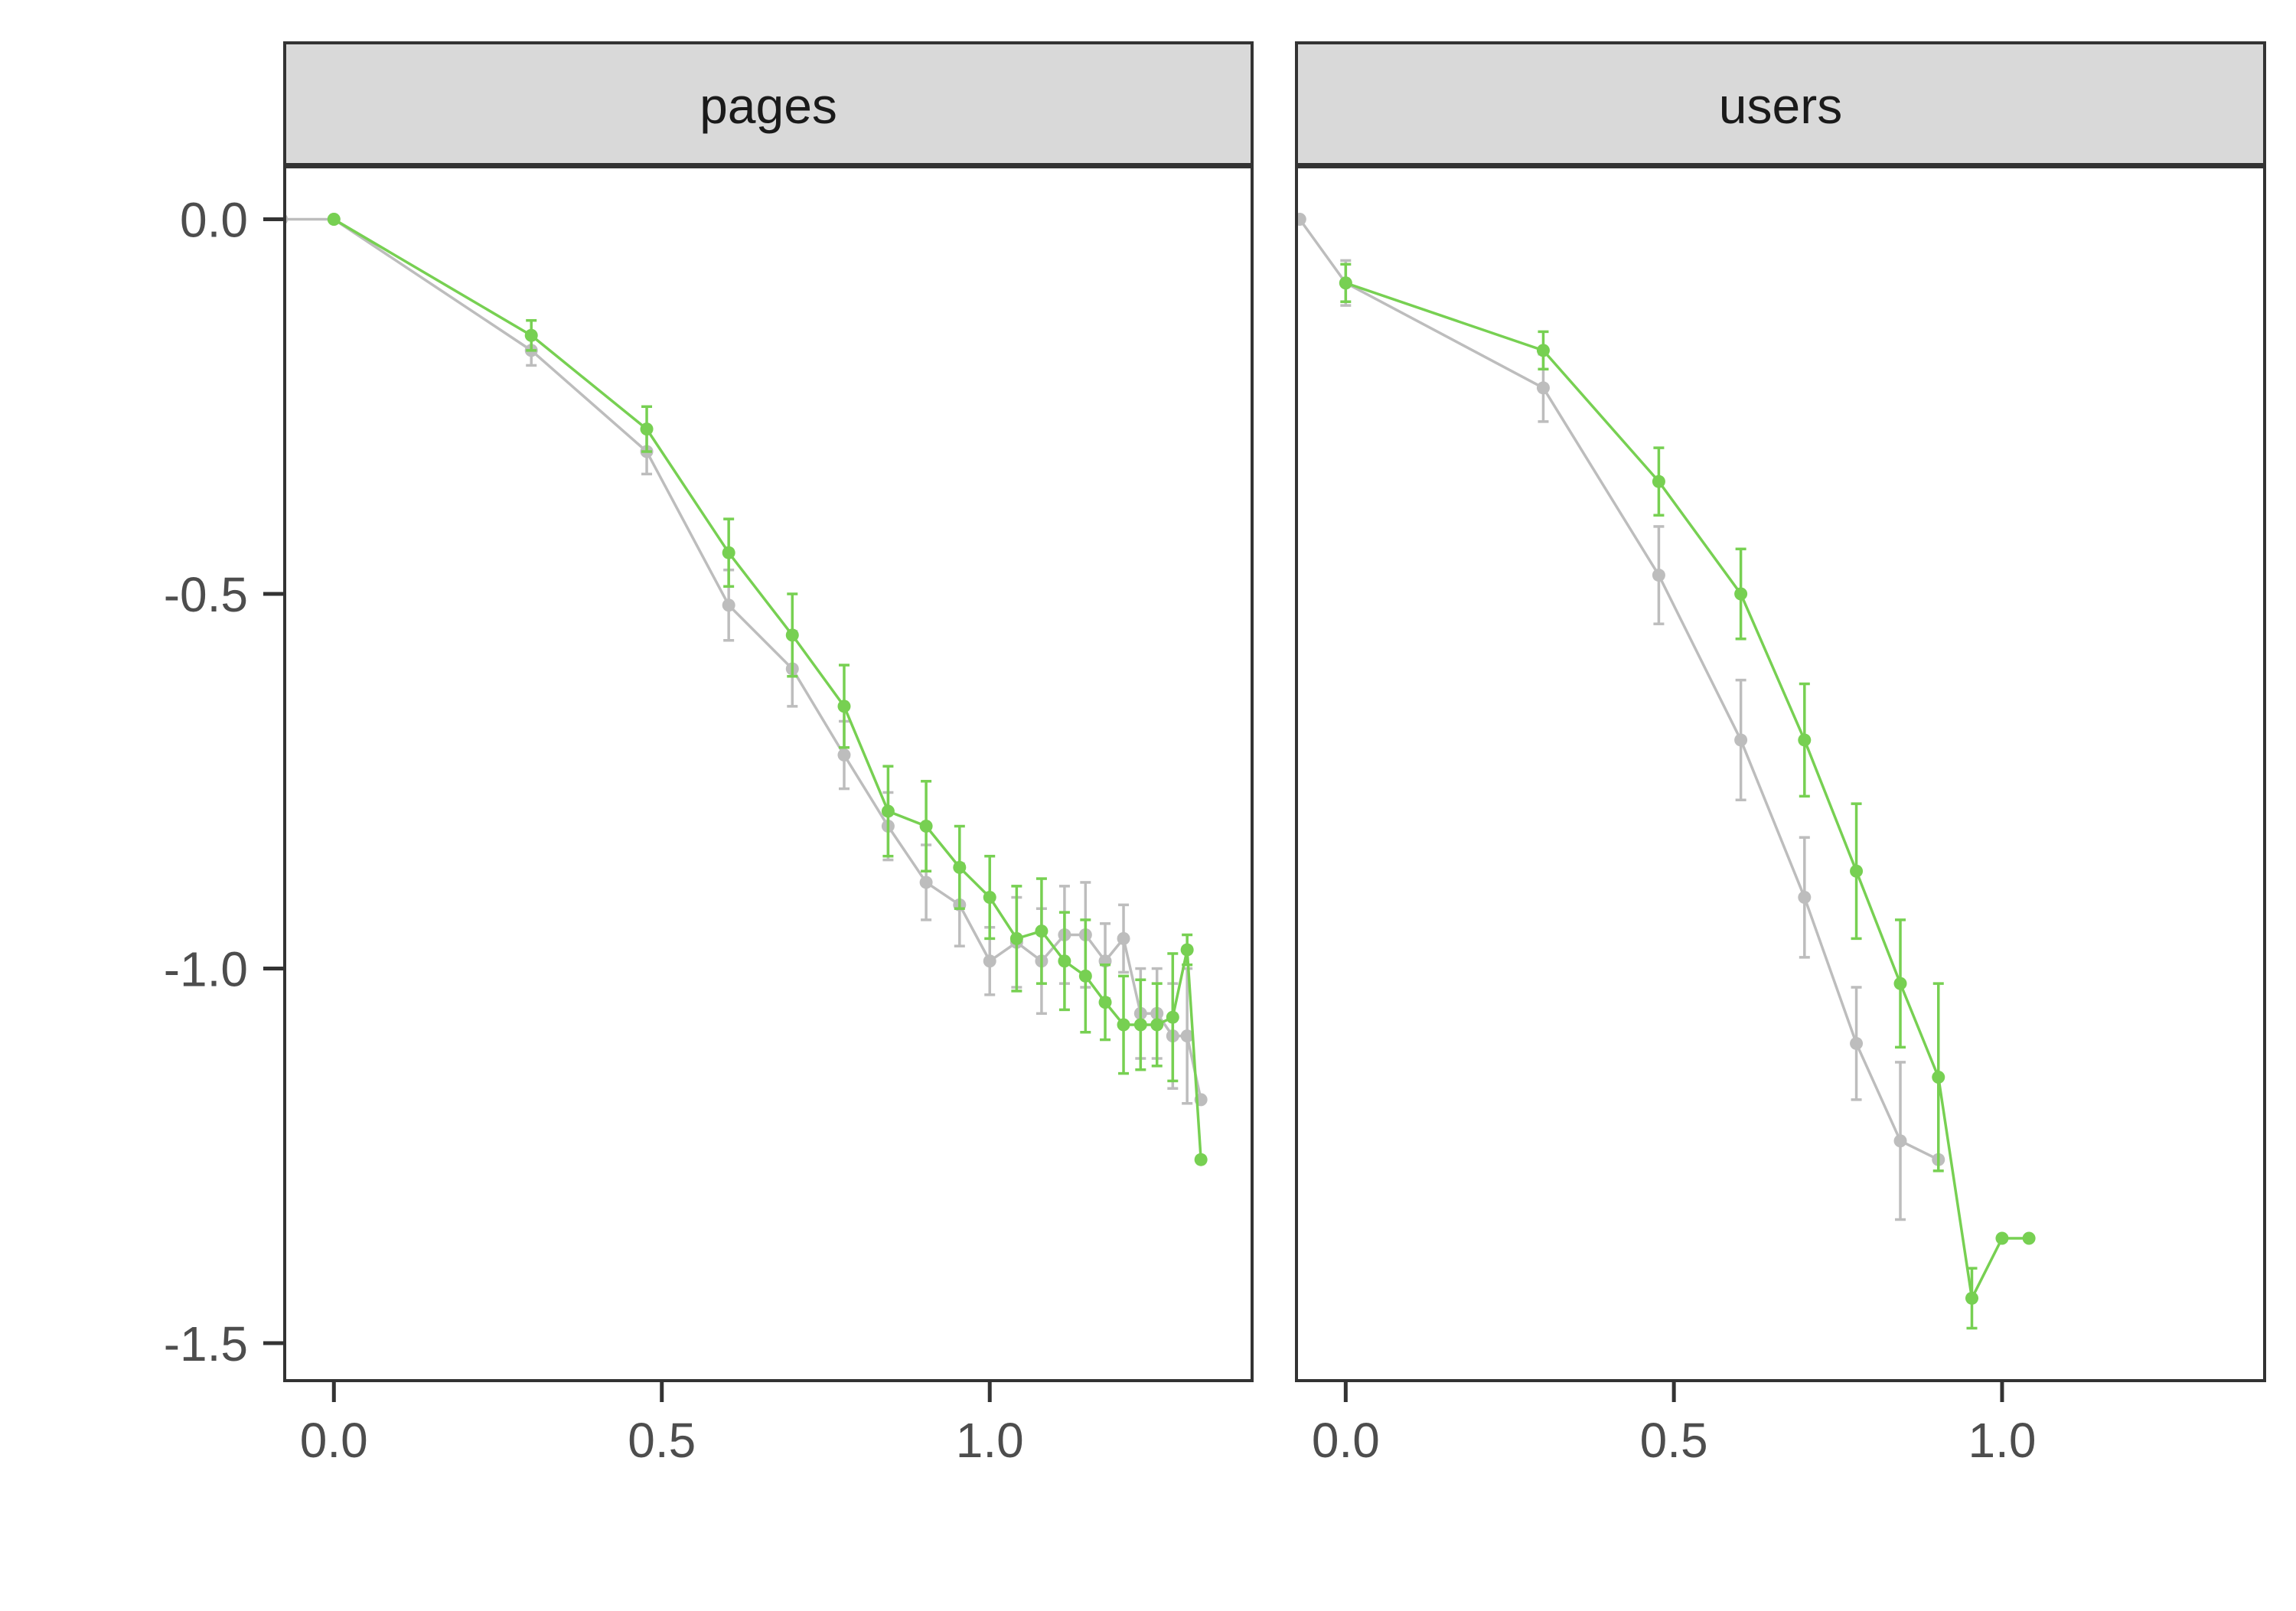 The image size is (2296, 1611). Describe the element at coordinates (224, 782) in the screenshot. I see `y-axis: 0.0 -0.5 -1.0 -1.5` at that location.